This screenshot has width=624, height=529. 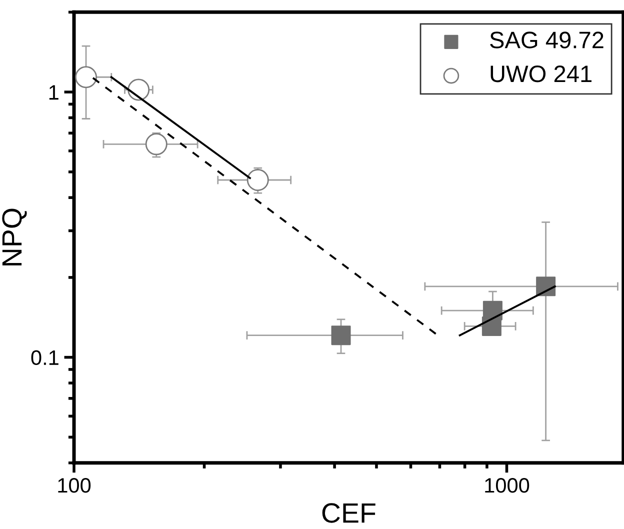 I want to click on y-tick-label: 0.1, so click(x=44, y=358).